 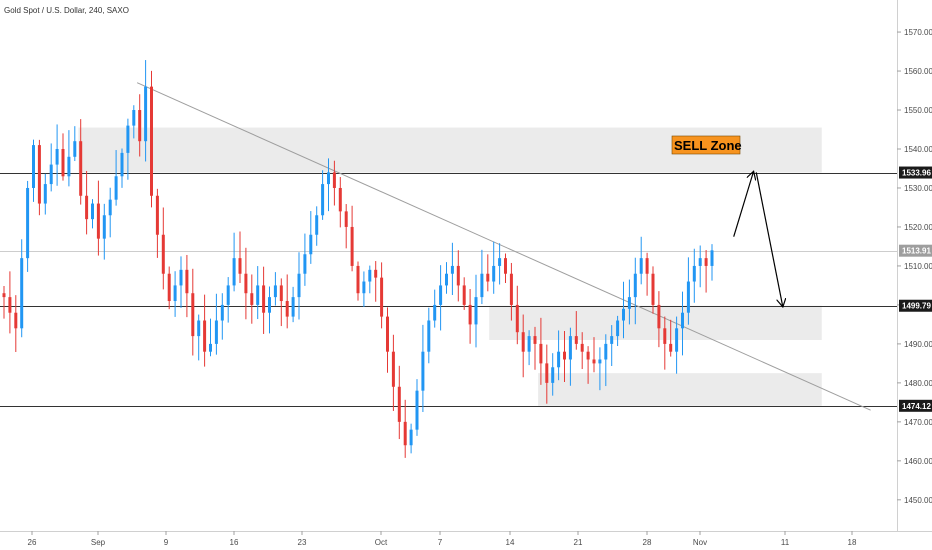 I want to click on price-level-text: 1533.96, so click(x=916, y=173).